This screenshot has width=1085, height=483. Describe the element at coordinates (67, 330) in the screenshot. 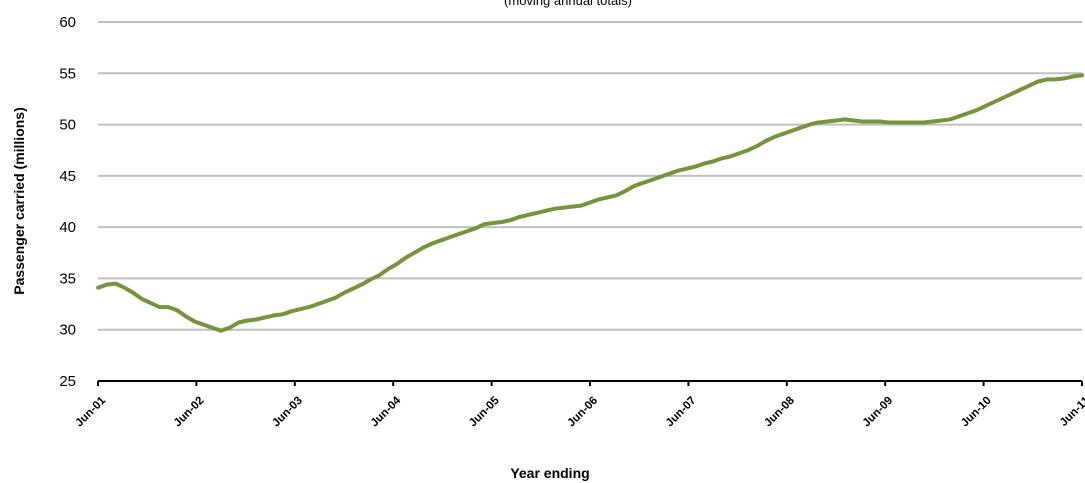

I see `y-tick-label: 30` at that location.